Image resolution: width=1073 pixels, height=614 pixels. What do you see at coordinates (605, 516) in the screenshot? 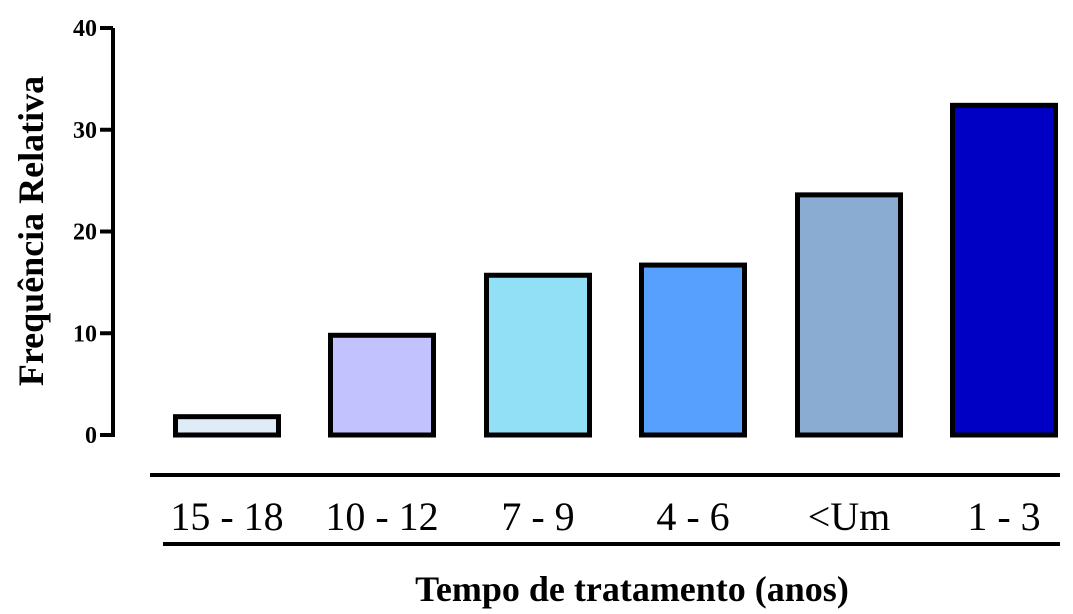
I see `category-labels: 15 - 18 10 - 12 7 - 9 4 - 6 <Um 1 - 3` at bounding box center [605, 516].